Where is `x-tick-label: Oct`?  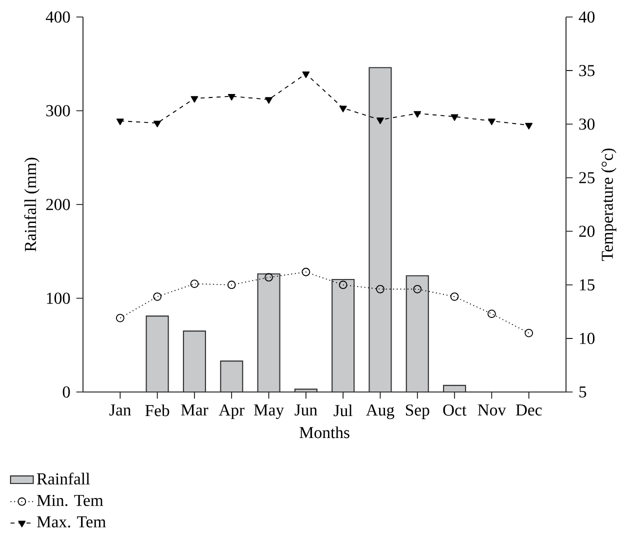
x-tick-label: Oct is located at coordinates (454, 410).